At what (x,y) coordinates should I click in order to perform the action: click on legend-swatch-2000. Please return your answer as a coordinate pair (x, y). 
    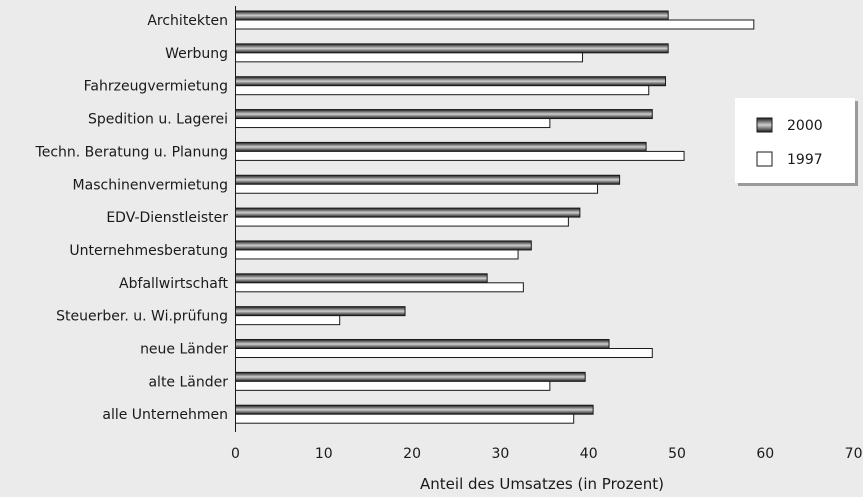
    Looking at the image, I should click on (764, 125).